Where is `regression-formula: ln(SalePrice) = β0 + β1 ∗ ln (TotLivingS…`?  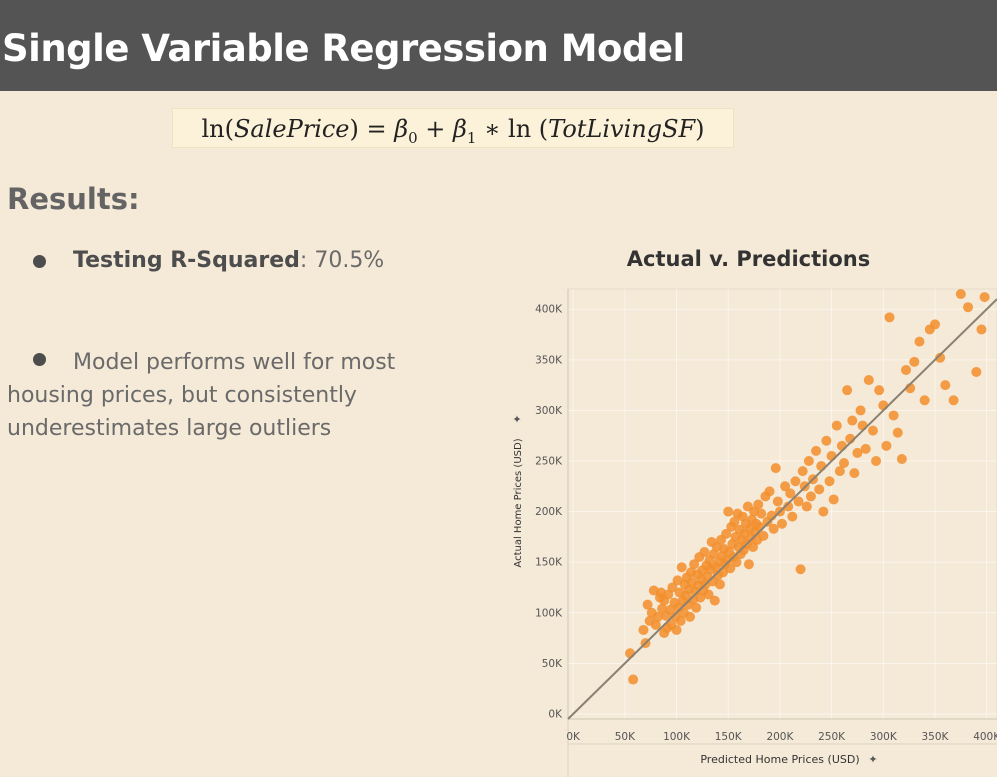 regression-formula: ln(SalePrice) = β0 + β1 ∗ ln (TotLivingS… is located at coordinates (453, 128).